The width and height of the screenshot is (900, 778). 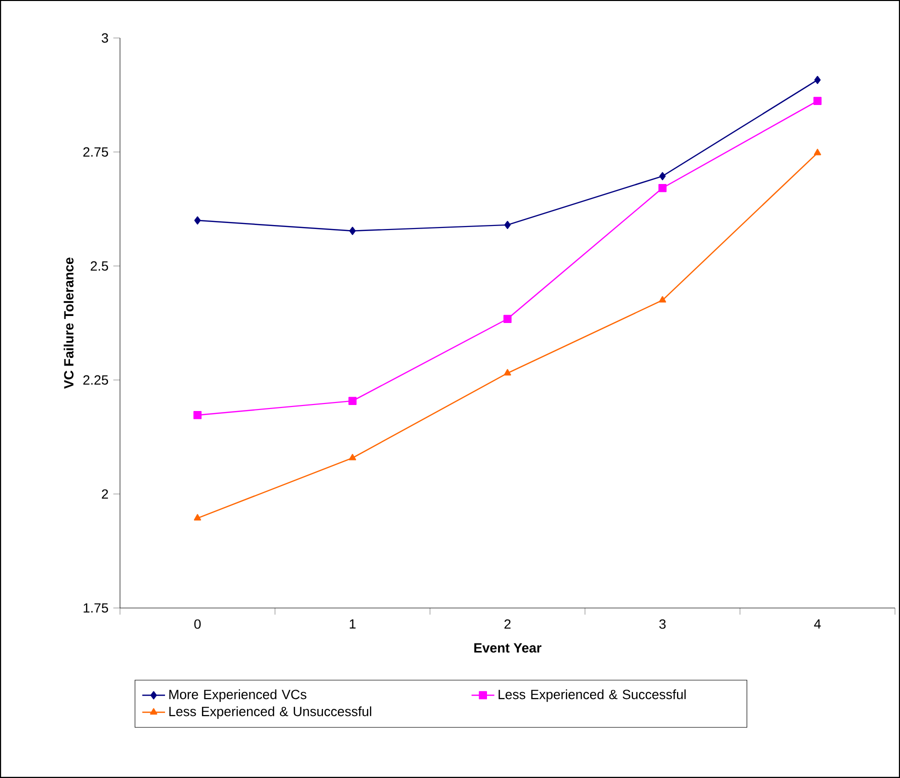 What do you see at coordinates (353, 624) in the screenshot?
I see `x-tick-label: 1` at bounding box center [353, 624].